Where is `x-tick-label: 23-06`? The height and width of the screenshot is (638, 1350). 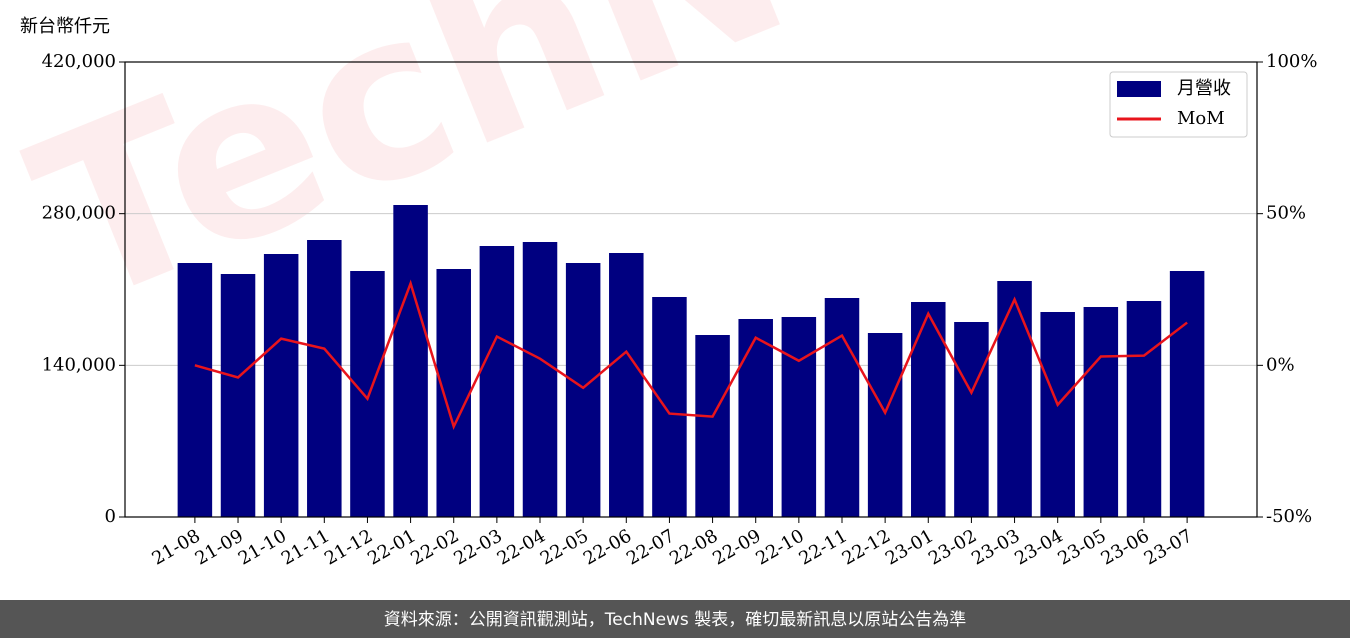
x-tick-label: 23-06 is located at coordinates (1125, 547).